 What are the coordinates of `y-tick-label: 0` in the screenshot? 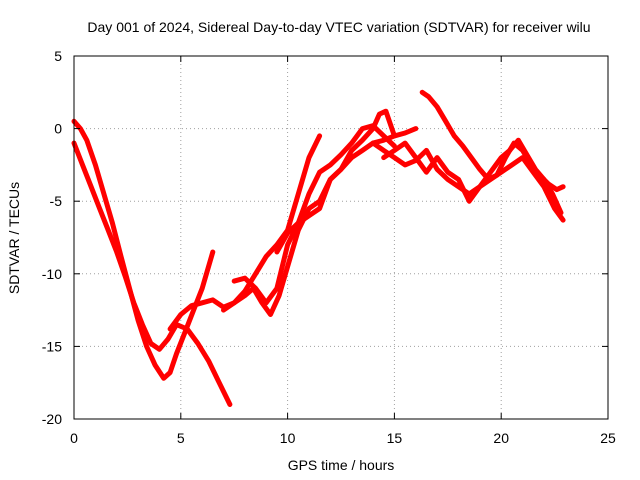 It's located at (58, 129).